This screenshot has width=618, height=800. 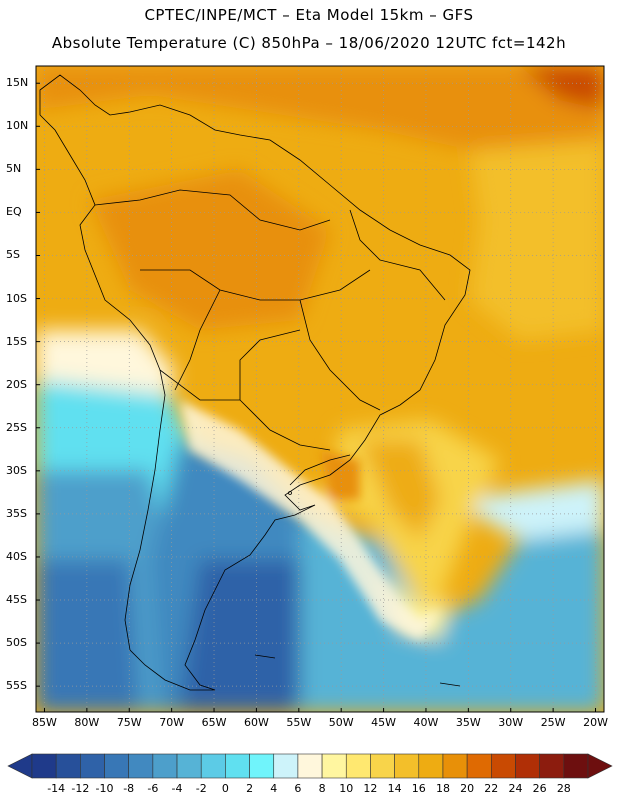 What do you see at coordinates (16, 600) in the screenshot?
I see `lat-label: 45S` at bounding box center [16, 600].